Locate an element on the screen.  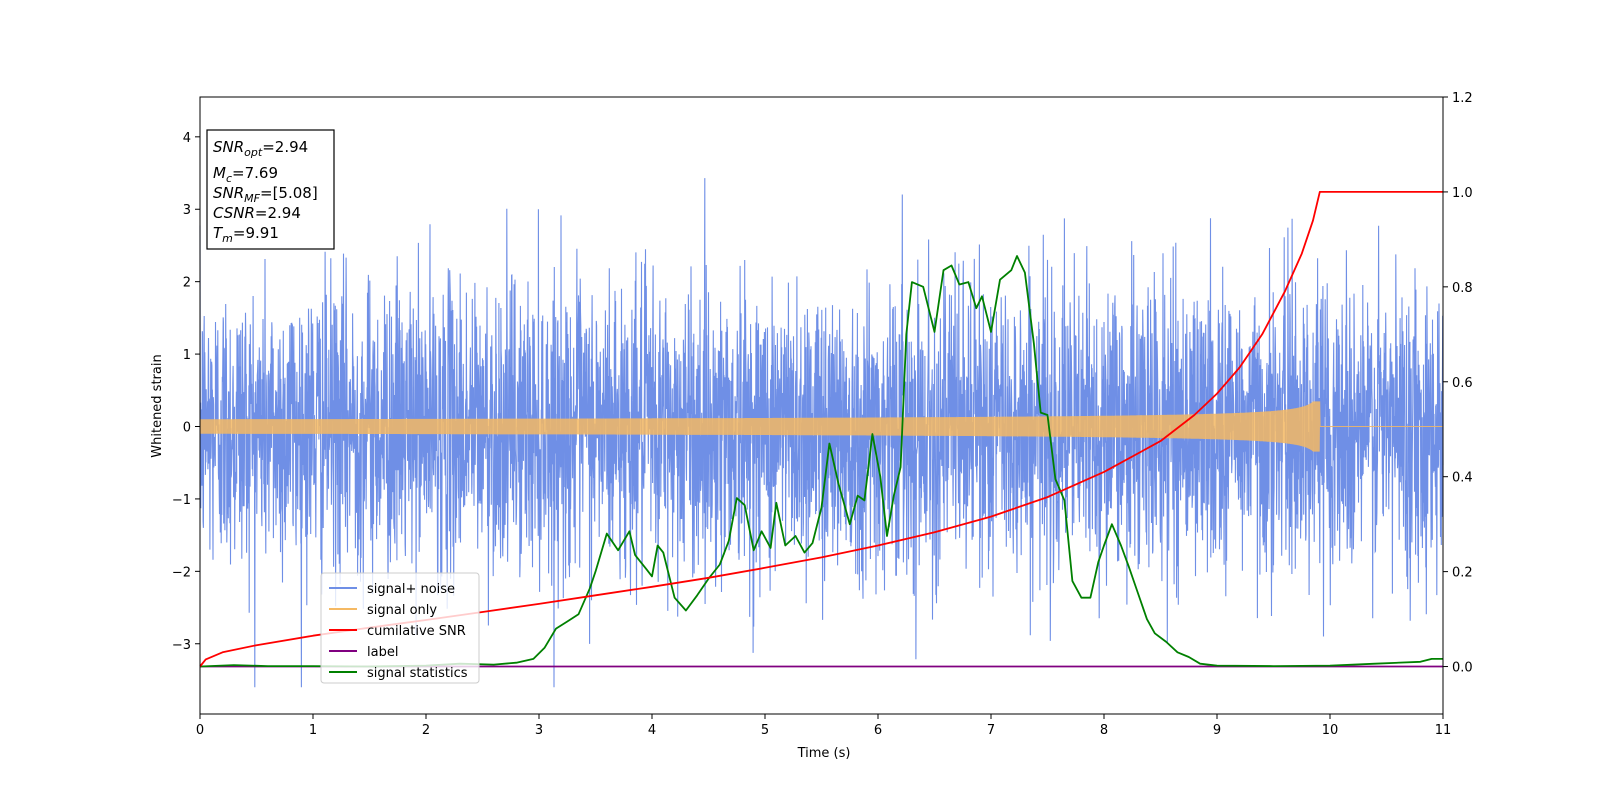
y-right-tick-label: 1.2 is located at coordinates (1462, 98).